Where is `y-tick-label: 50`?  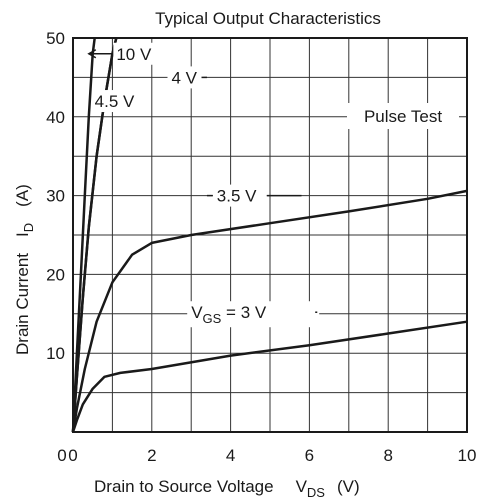
y-tick-label: 50 is located at coordinates (55, 38).